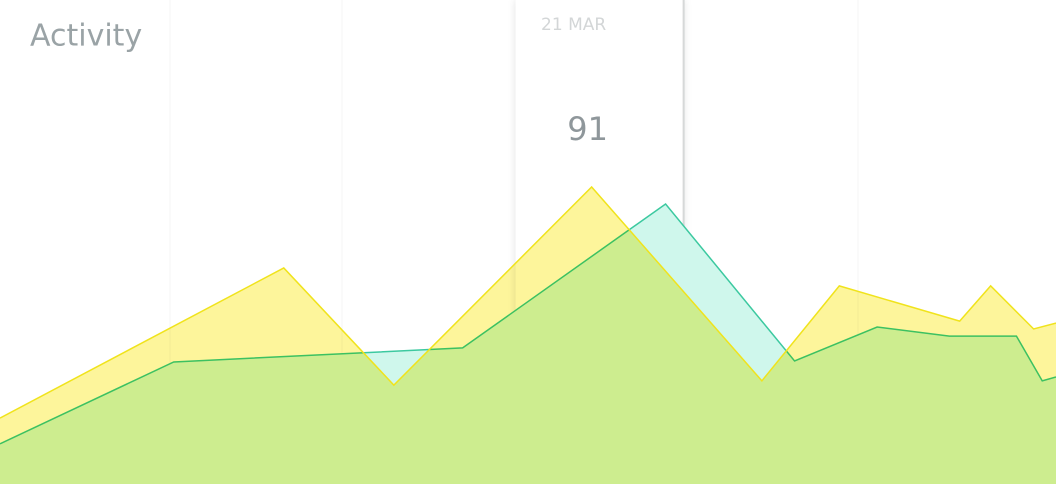  I want to click on hover-date: 21 MAR, so click(573, 25).